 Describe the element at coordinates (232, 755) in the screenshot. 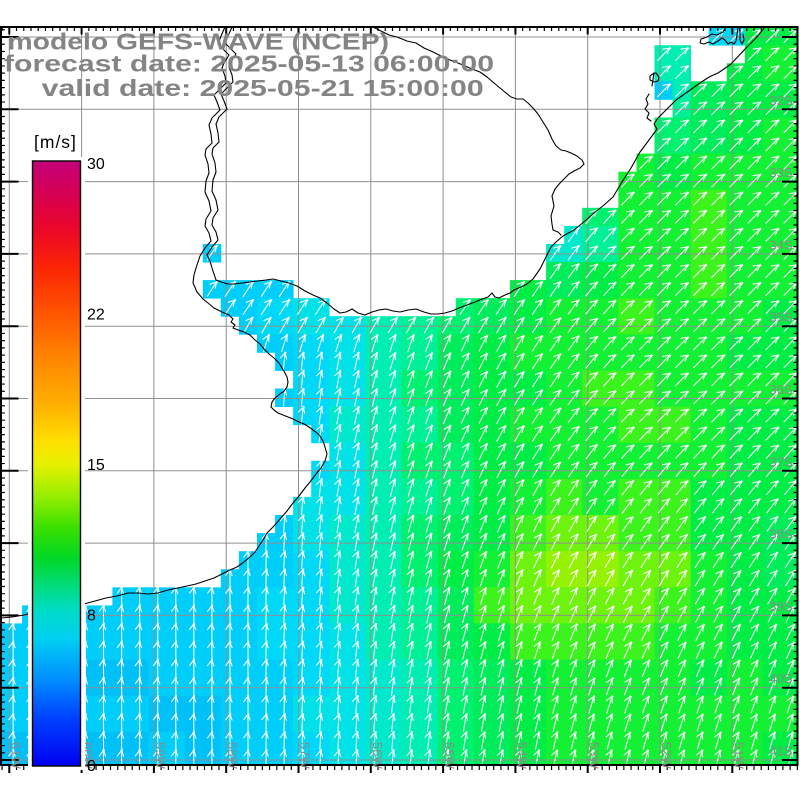

I see `svg-text: 58W` at that location.